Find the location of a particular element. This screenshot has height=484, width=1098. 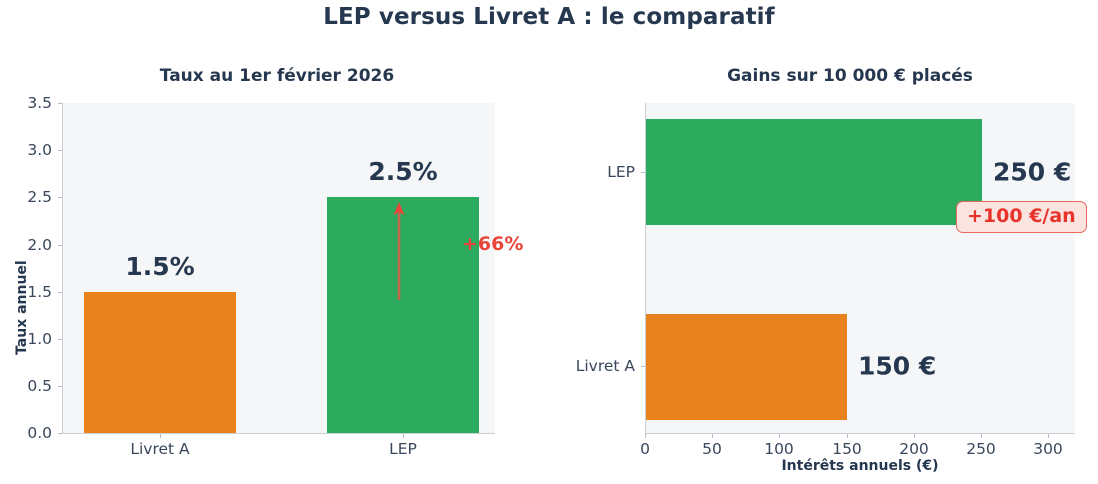

right-x-ticklabel: 100 is located at coordinates (779, 449).